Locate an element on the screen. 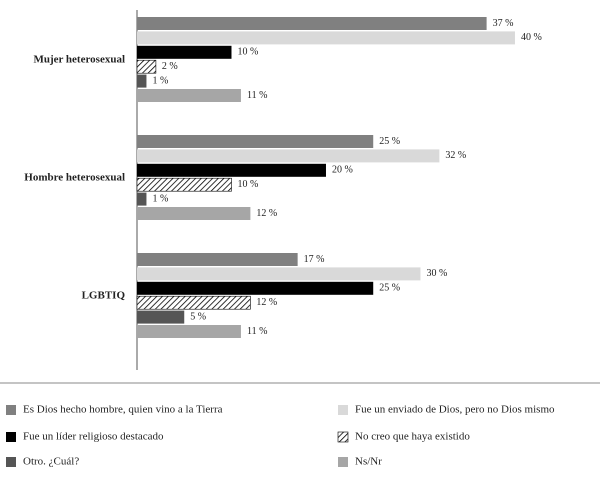  value-label: 30 % is located at coordinates (436, 273).